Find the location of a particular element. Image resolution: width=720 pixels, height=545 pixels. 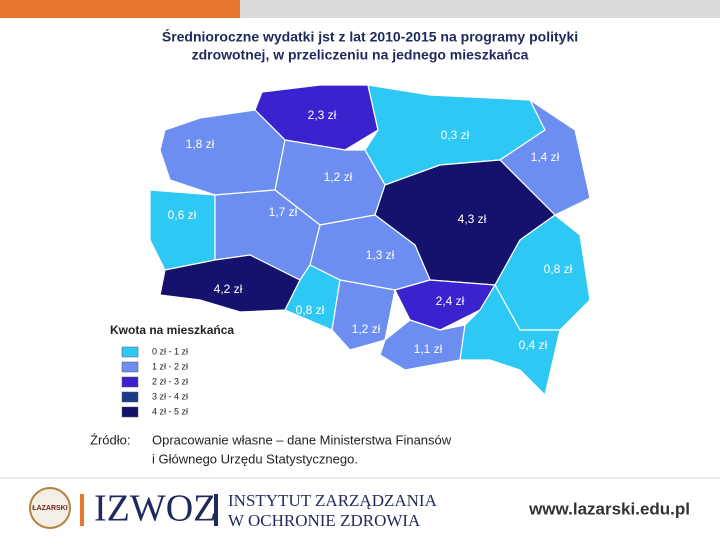

region-label: 4,2 zł is located at coordinates (228, 289).